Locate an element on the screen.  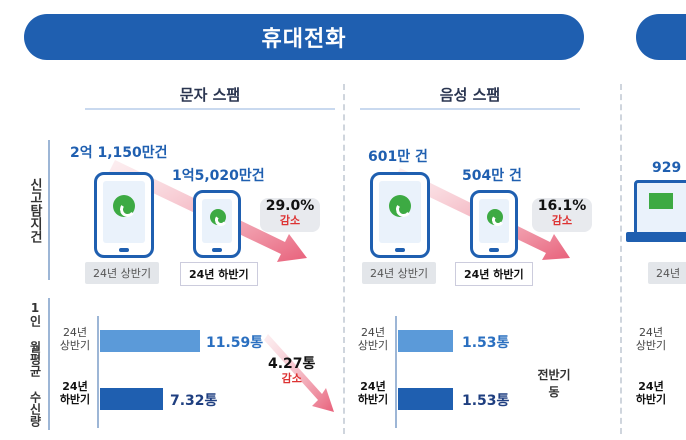
voice-note: 전반기 동 is located at coordinates (554, 383).